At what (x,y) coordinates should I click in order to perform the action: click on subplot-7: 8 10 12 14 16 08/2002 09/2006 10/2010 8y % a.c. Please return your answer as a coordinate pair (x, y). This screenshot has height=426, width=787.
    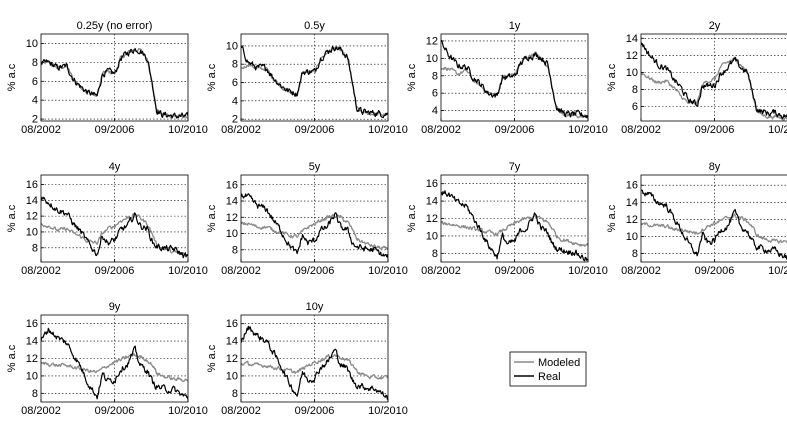
    Looking at the image, I should click on (696, 219).